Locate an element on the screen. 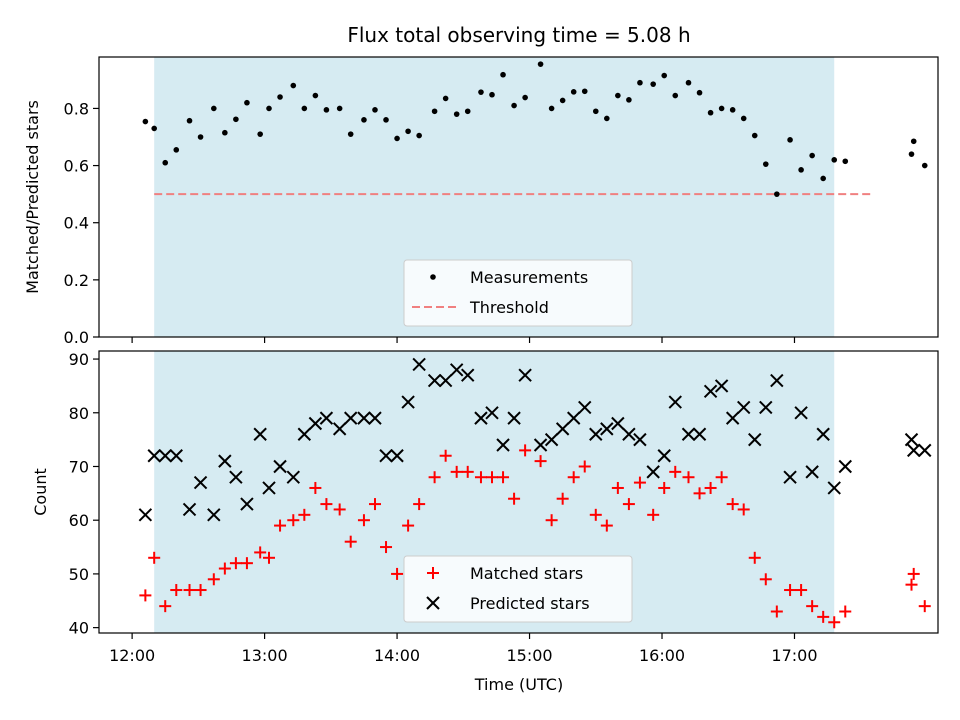  bottom-y-tick-label: 70 is located at coordinates (79, 466).